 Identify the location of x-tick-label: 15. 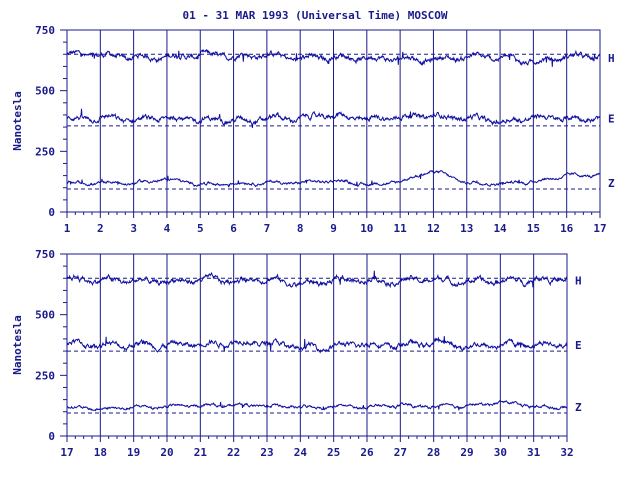
(533, 228).